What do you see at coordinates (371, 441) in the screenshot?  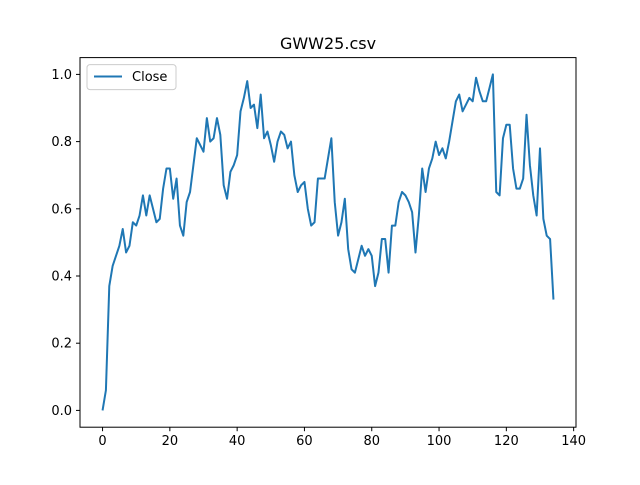 I see `x-tick-label: 80` at bounding box center [371, 441].